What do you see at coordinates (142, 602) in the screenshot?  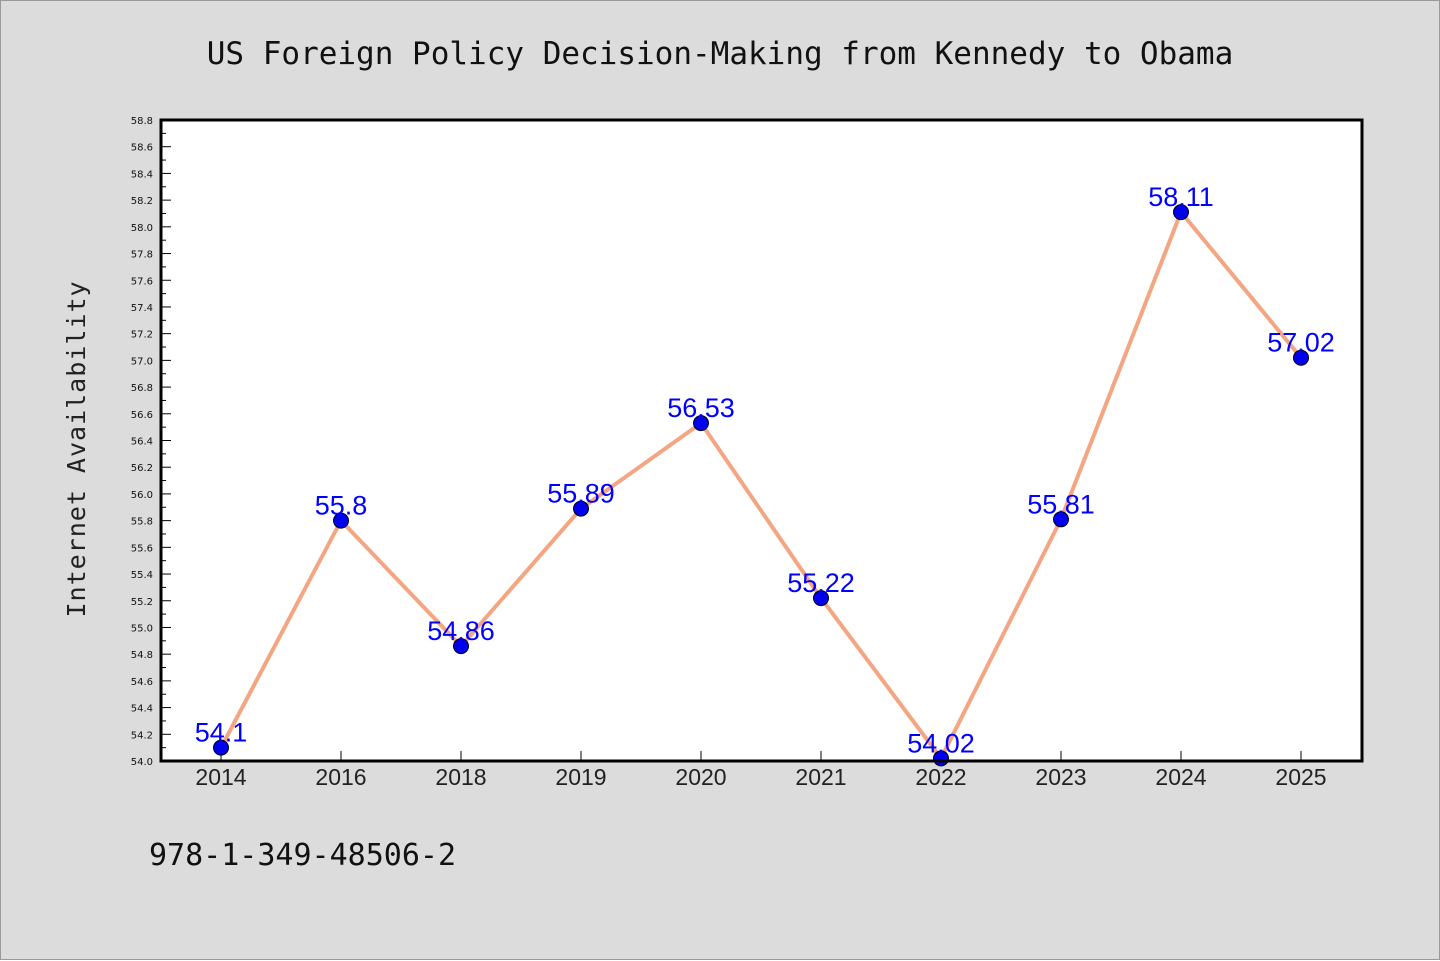 I see `y-tick-label: 55.2` at bounding box center [142, 602].